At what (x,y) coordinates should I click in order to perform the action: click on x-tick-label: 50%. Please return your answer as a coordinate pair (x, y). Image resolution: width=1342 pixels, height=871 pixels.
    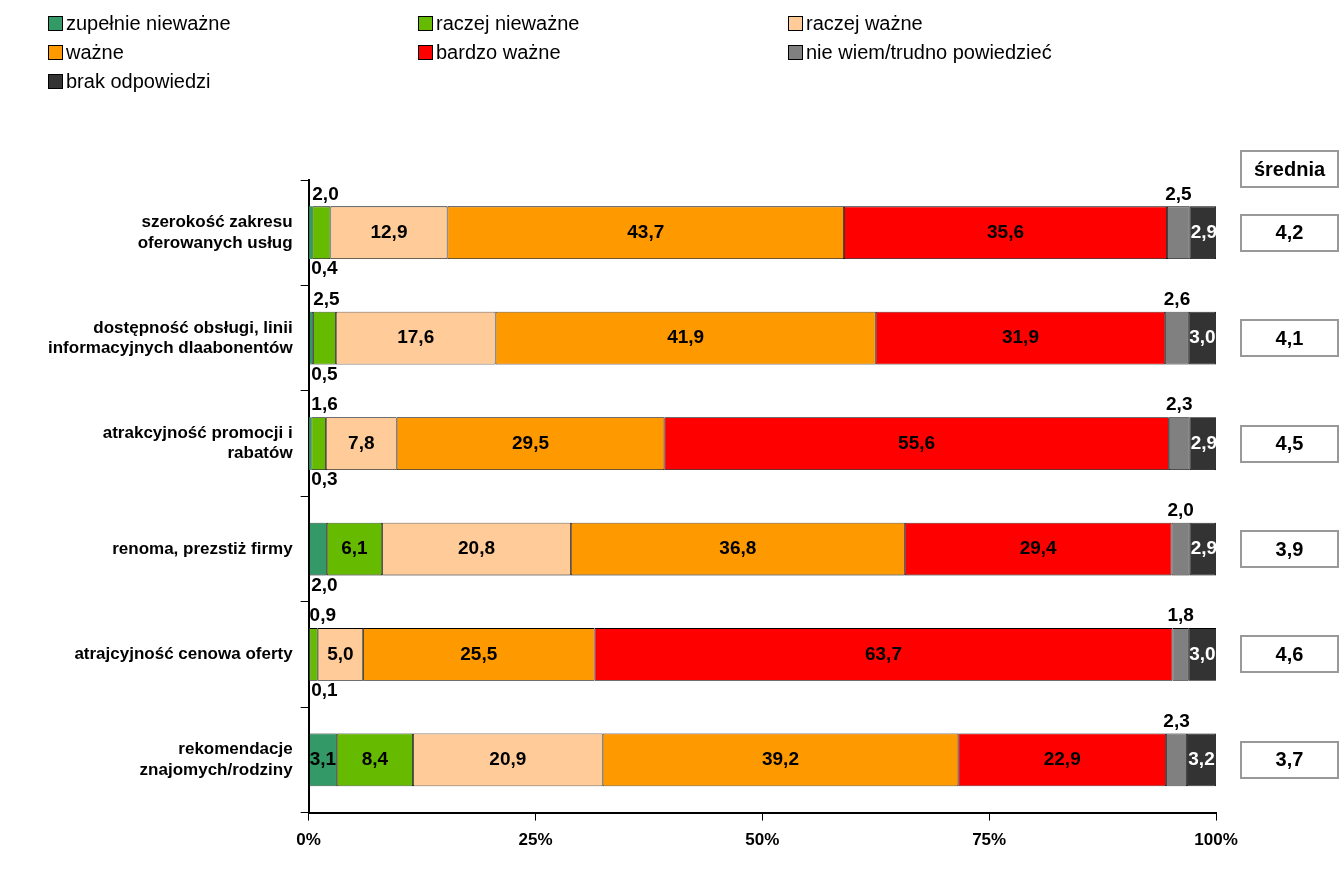
    Looking at the image, I should click on (762, 840).